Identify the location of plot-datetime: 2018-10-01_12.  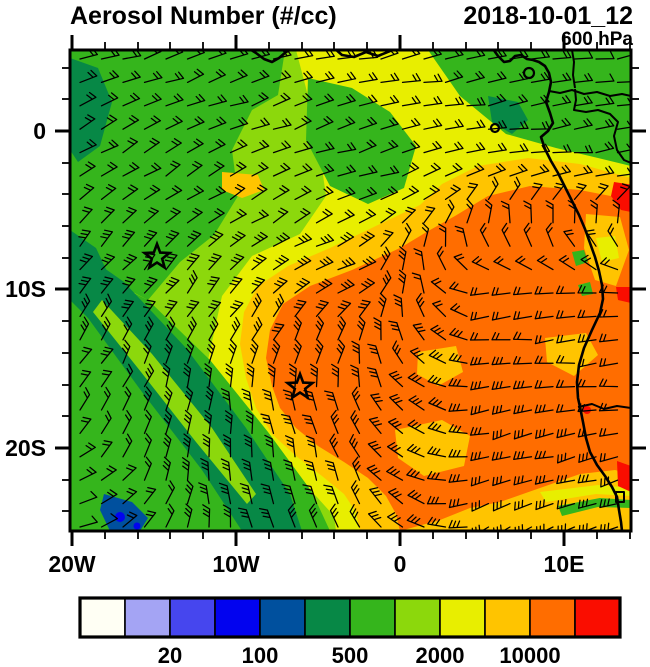
(548, 16).